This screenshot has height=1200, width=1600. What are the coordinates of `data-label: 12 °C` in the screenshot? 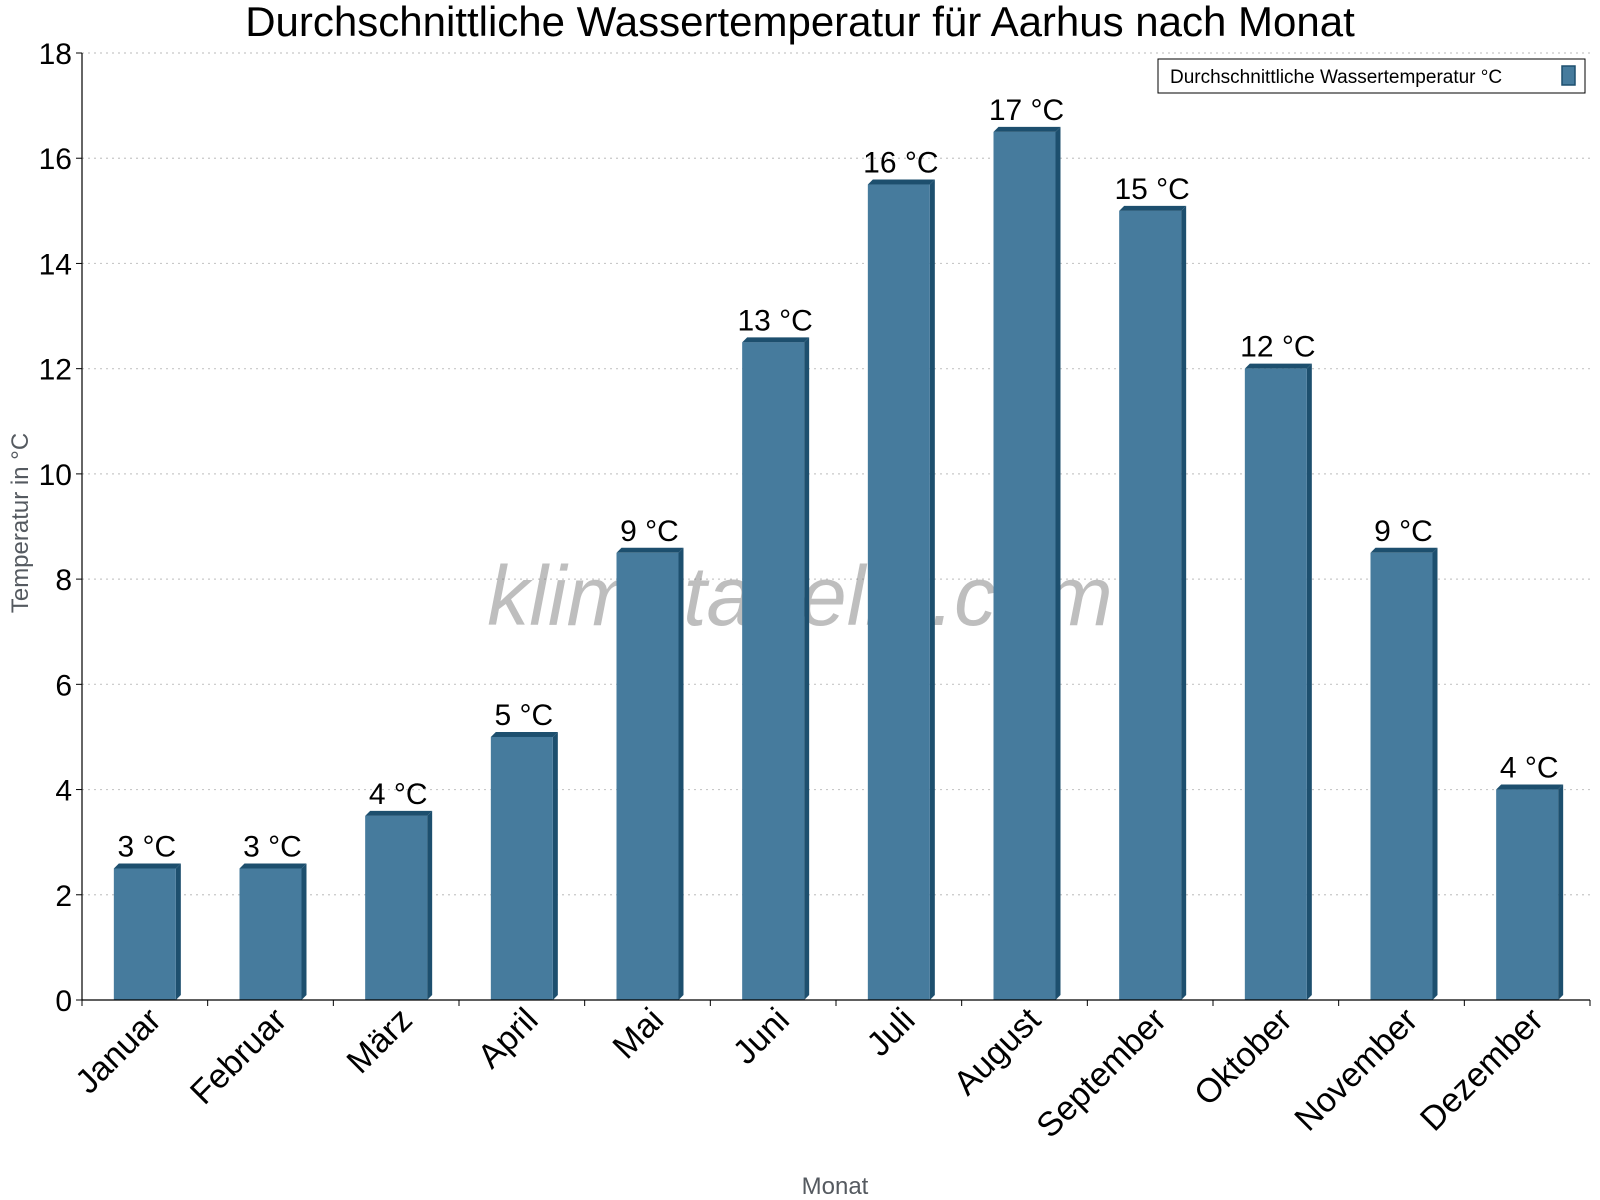 It's located at (1277, 347).